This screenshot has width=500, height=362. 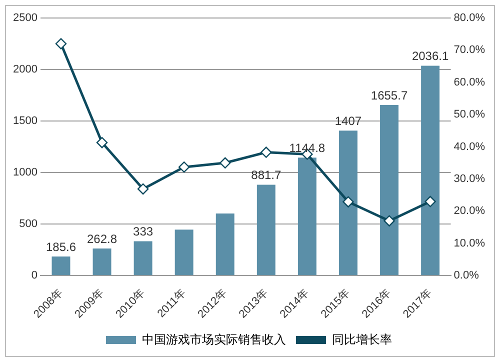 I want to click on y2-tick-label: 40.0%, so click(x=470, y=146).